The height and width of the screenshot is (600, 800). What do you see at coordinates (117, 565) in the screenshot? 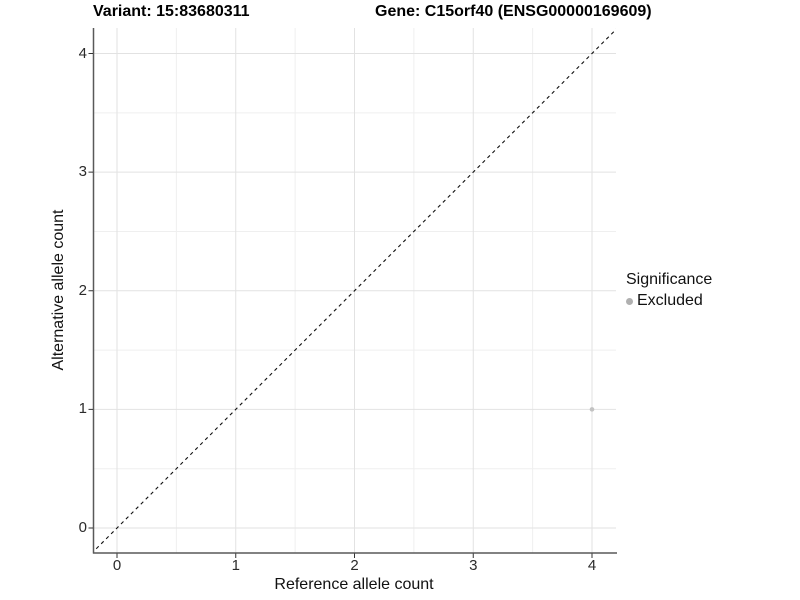
I see `x-tick-label: 0` at bounding box center [117, 565].